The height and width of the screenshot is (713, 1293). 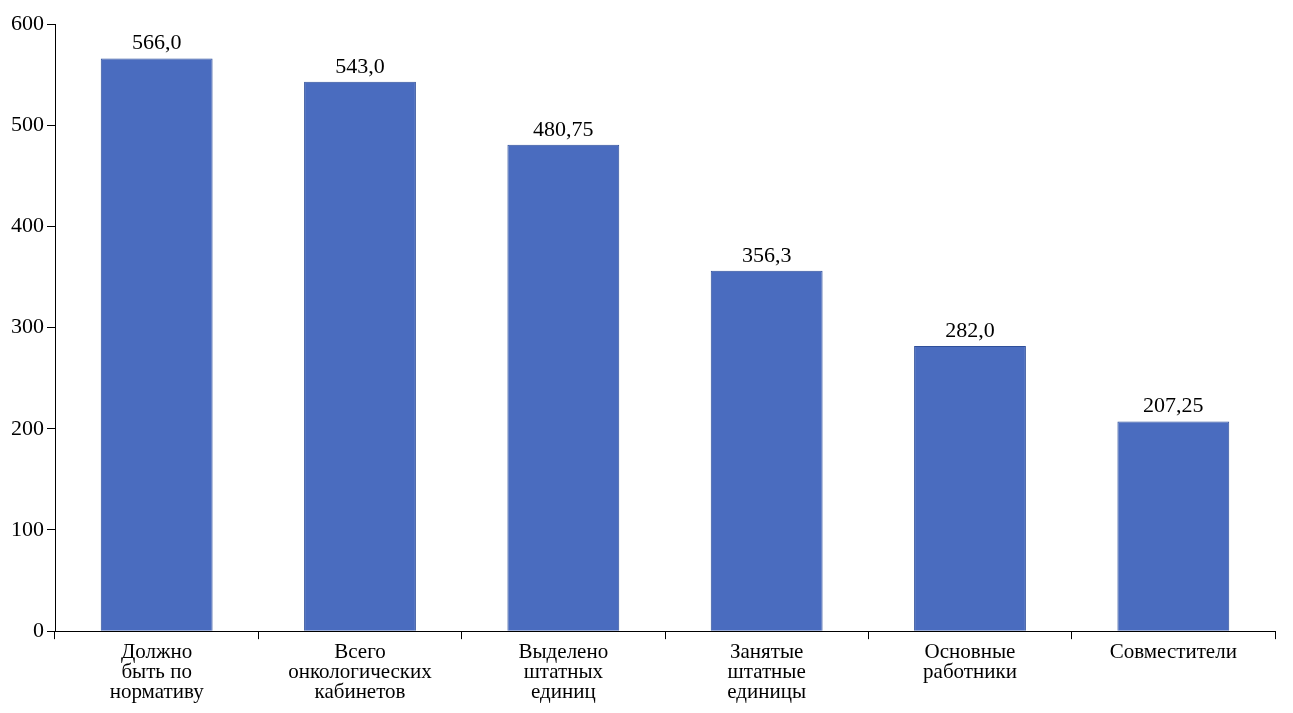 What do you see at coordinates (767, 670) in the screenshot?
I see `x-tick-label: Занятые штатные единицы` at bounding box center [767, 670].